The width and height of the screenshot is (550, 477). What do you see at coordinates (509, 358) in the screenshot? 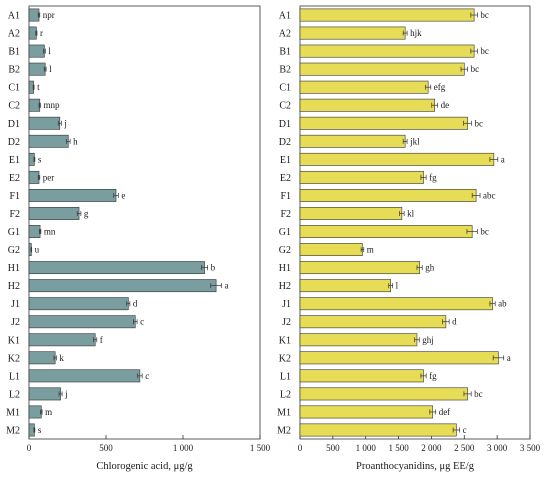
I see `significance-label: a` at bounding box center [509, 358].